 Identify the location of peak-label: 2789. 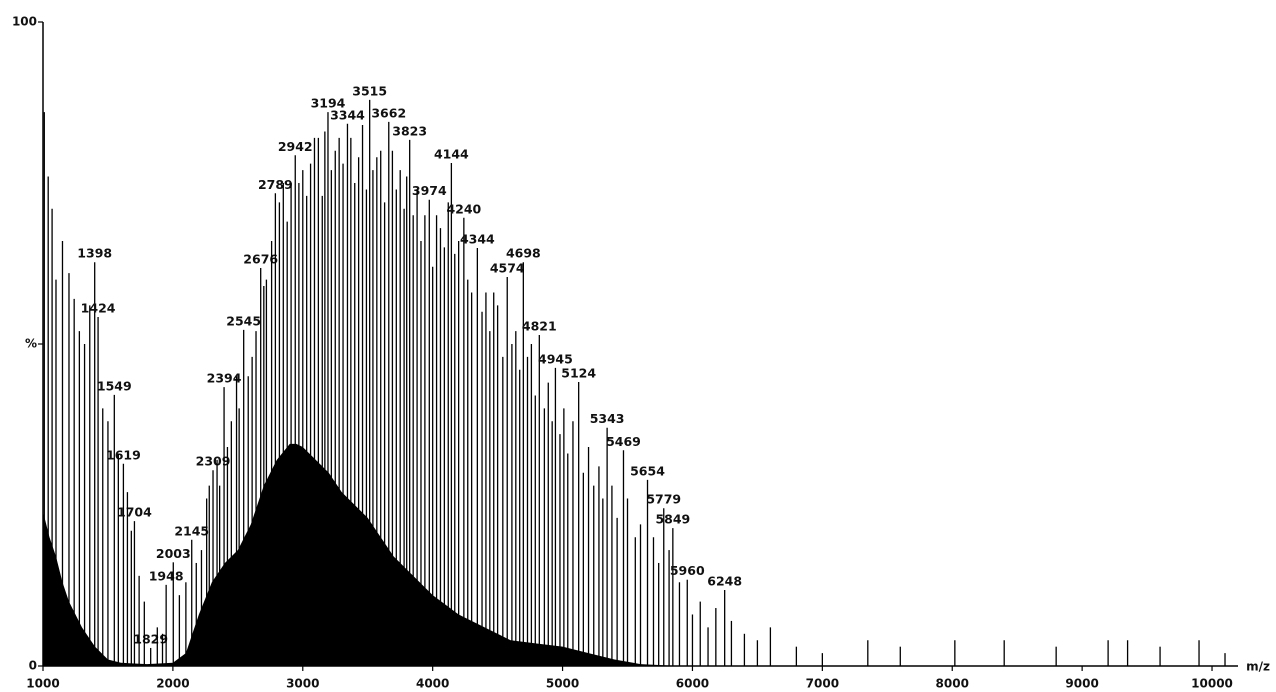
(275, 184).